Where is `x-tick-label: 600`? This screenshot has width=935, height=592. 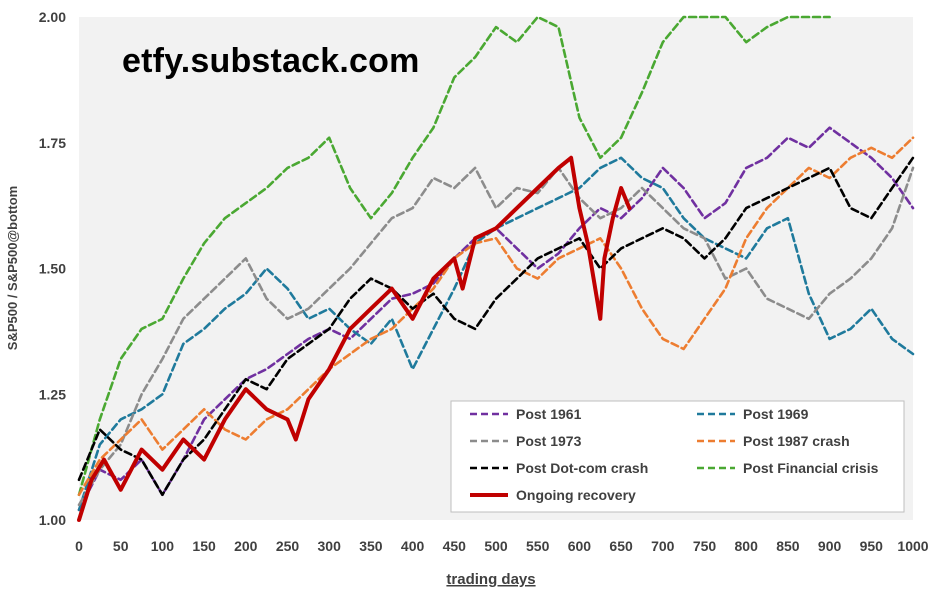 x-tick-label: 600 is located at coordinates (580, 546).